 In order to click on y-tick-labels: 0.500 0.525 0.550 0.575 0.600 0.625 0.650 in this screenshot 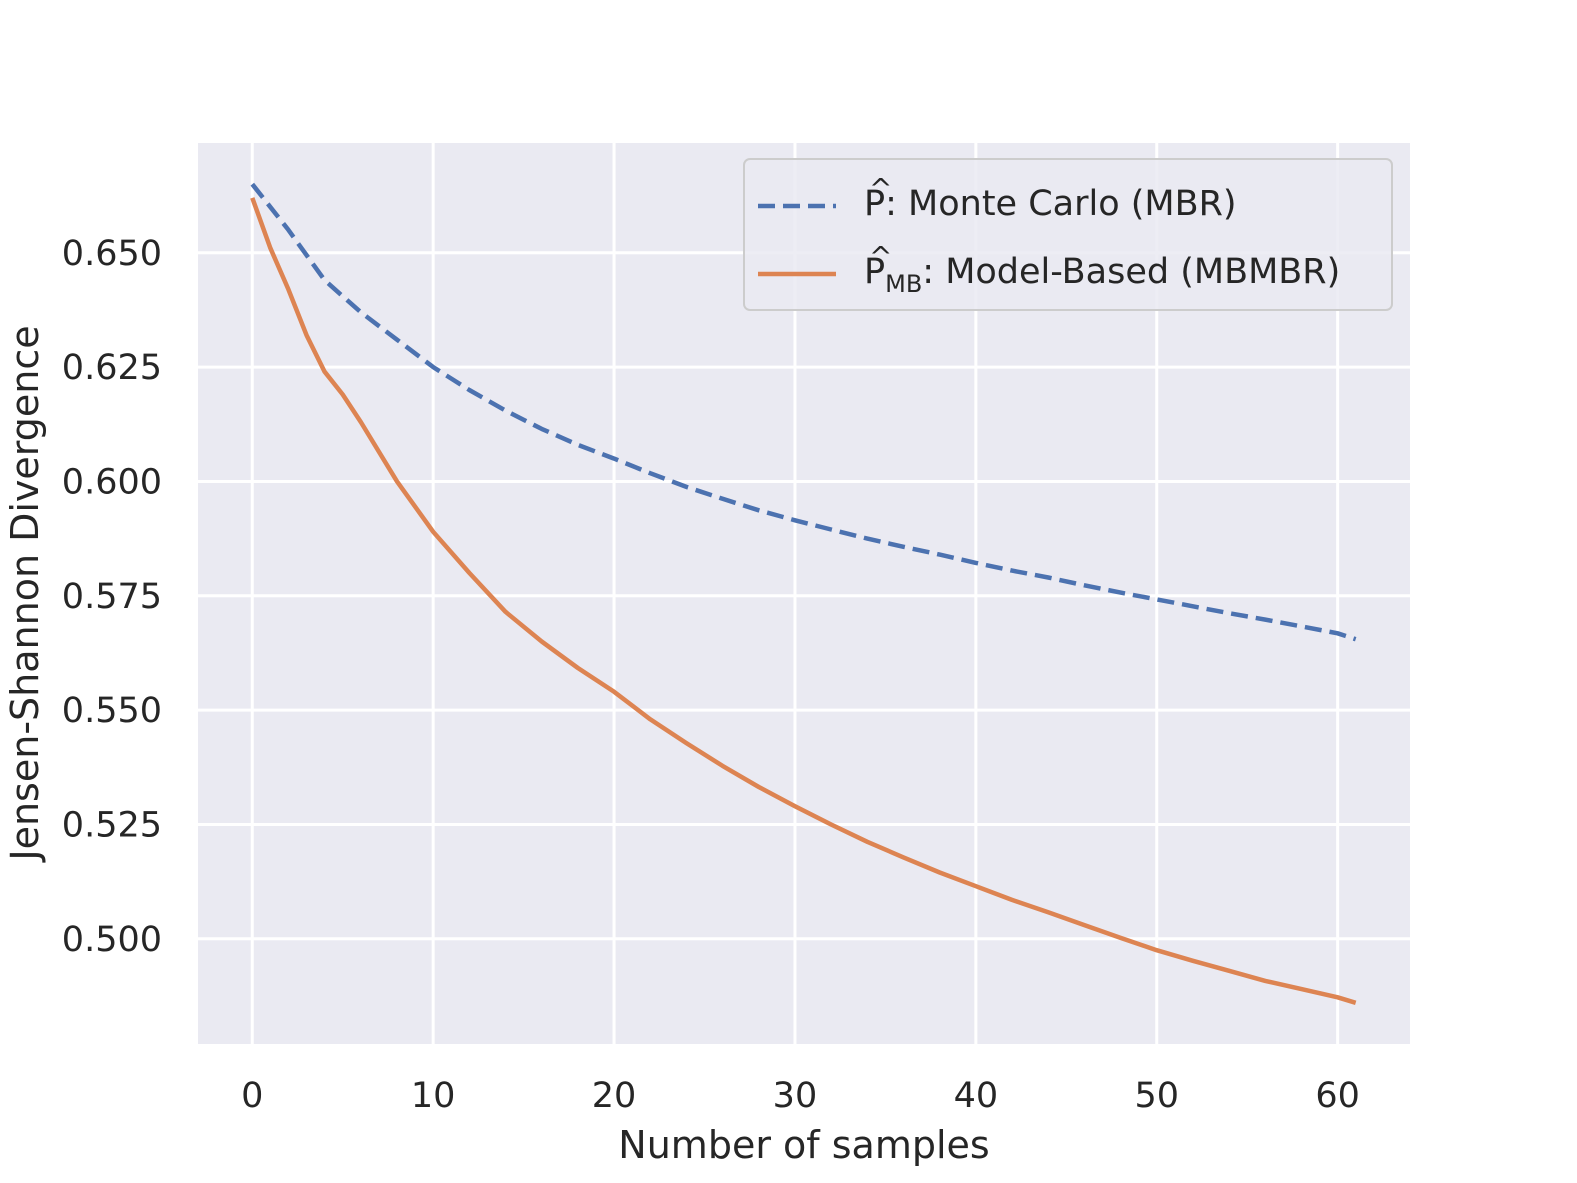, I will do `click(112, 597)`.